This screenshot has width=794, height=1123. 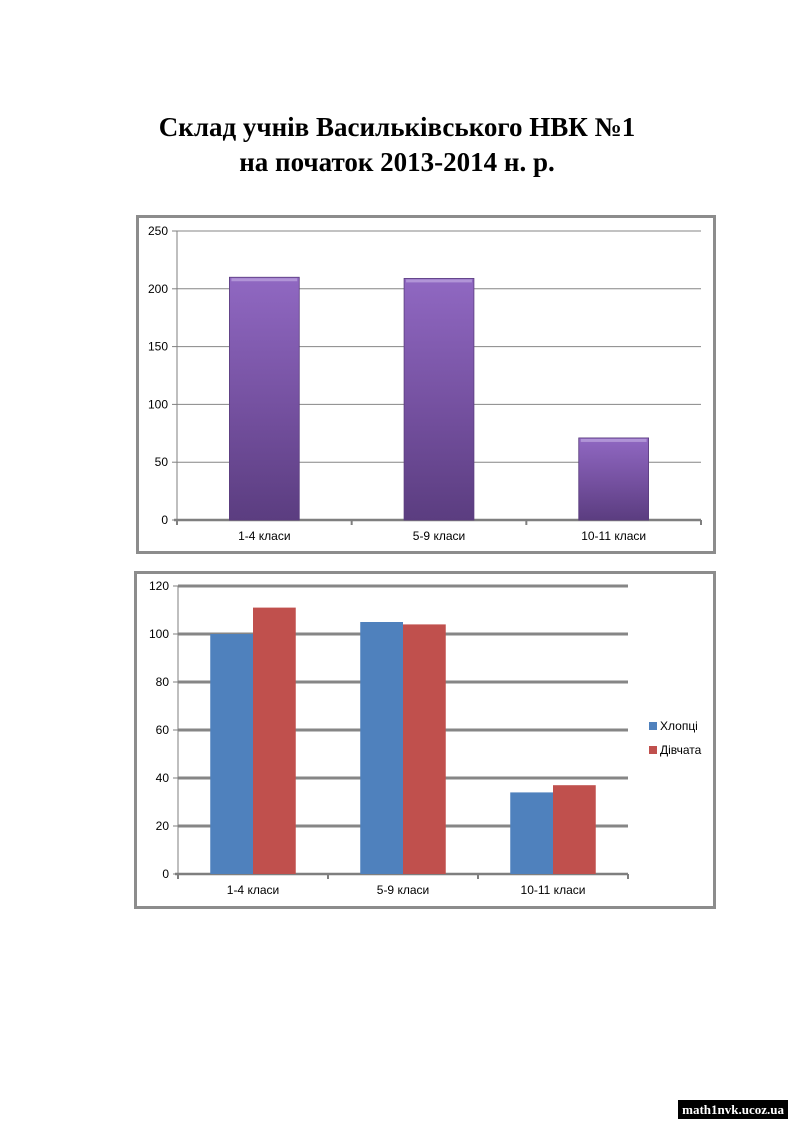 I want to click on page-title-line-1: Склад учнів Васильківського НВК №1, so click(x=397, y=127).